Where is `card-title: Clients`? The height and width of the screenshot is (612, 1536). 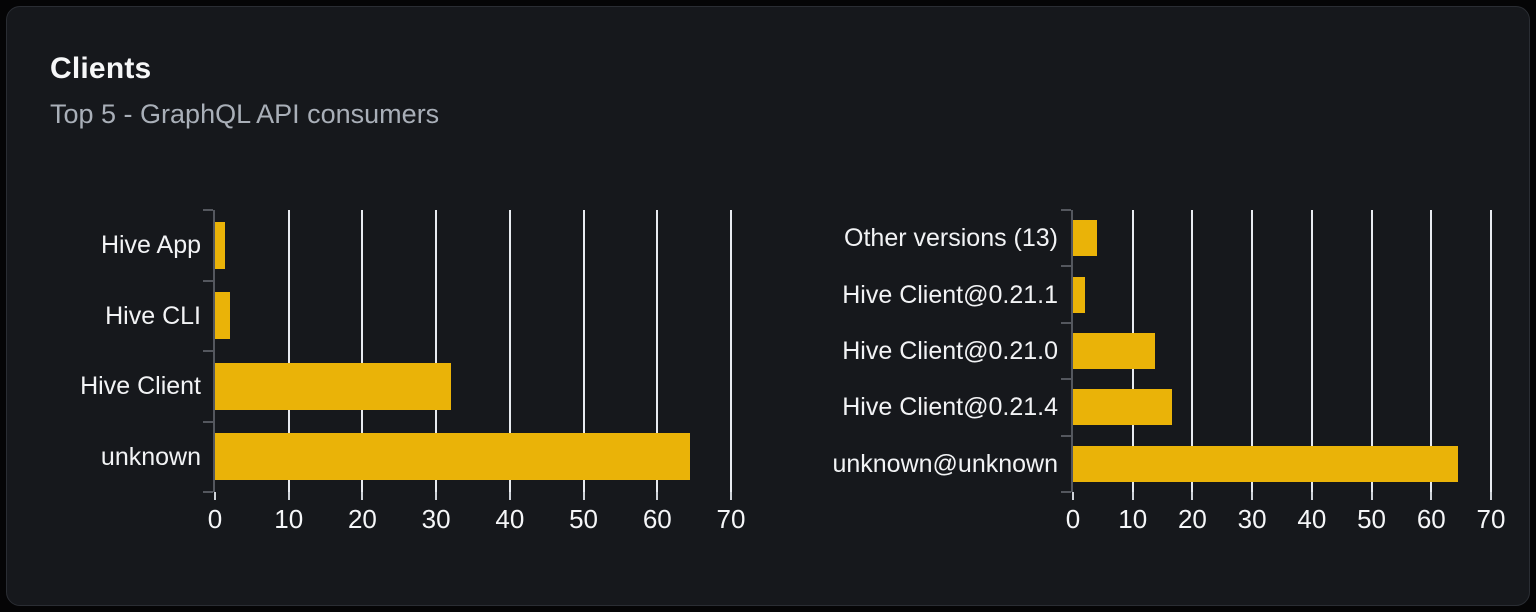
card-title: Clients is located at coordinates (101, 68).